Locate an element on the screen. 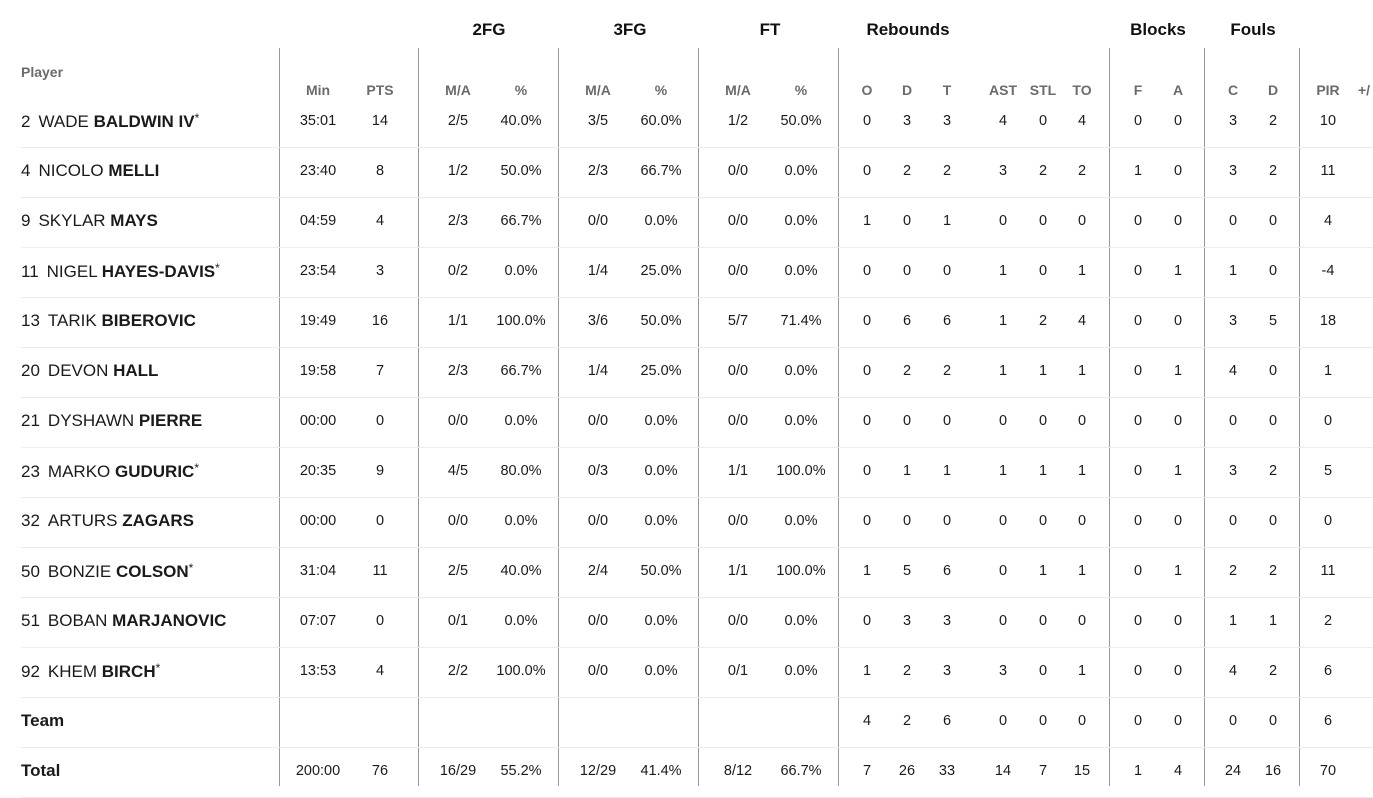 The image size is (1373, 798). column-header: +/ is located at coordinates (1364, 90).